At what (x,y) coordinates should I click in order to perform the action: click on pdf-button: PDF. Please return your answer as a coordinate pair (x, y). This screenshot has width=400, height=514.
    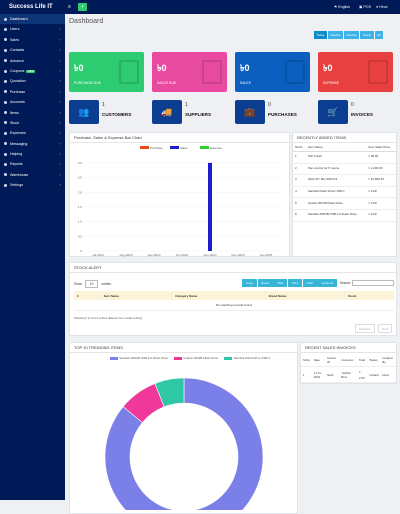
    Looking at the image, I should click on (280, 283).